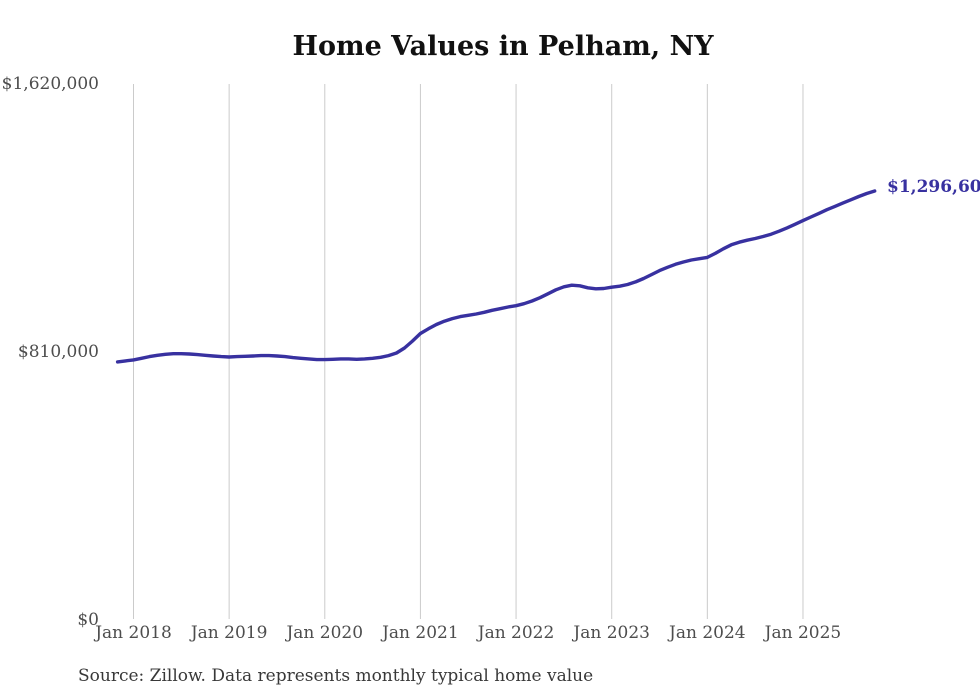 This screenshot has width=980, height=699. Describe the element at coordinates (420, 633) in the screenshot. I see `x-axis-tick-label: Jan 2021` at that location.